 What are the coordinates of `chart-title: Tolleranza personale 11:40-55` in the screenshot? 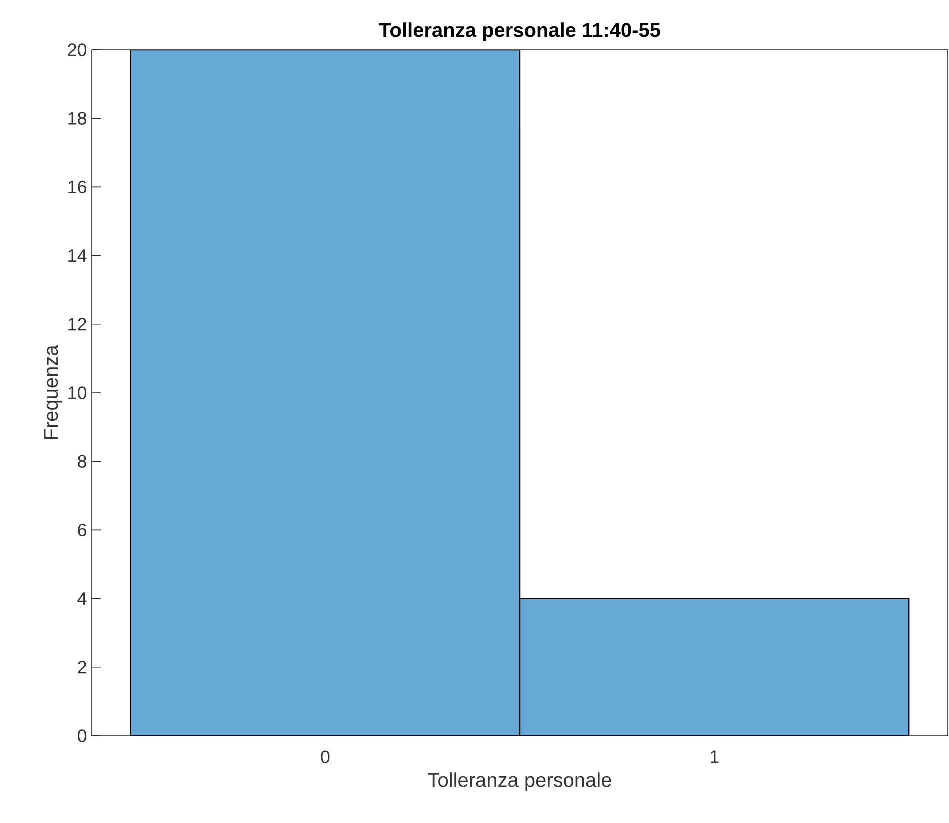 It's located at (519, 32).